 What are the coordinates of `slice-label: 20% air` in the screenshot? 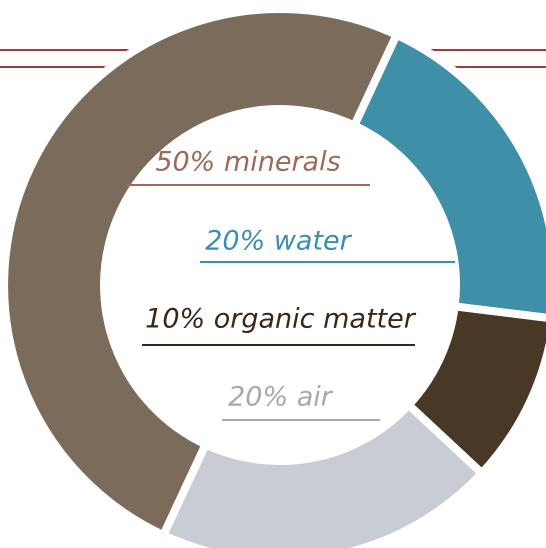 It's located at (281, 397).